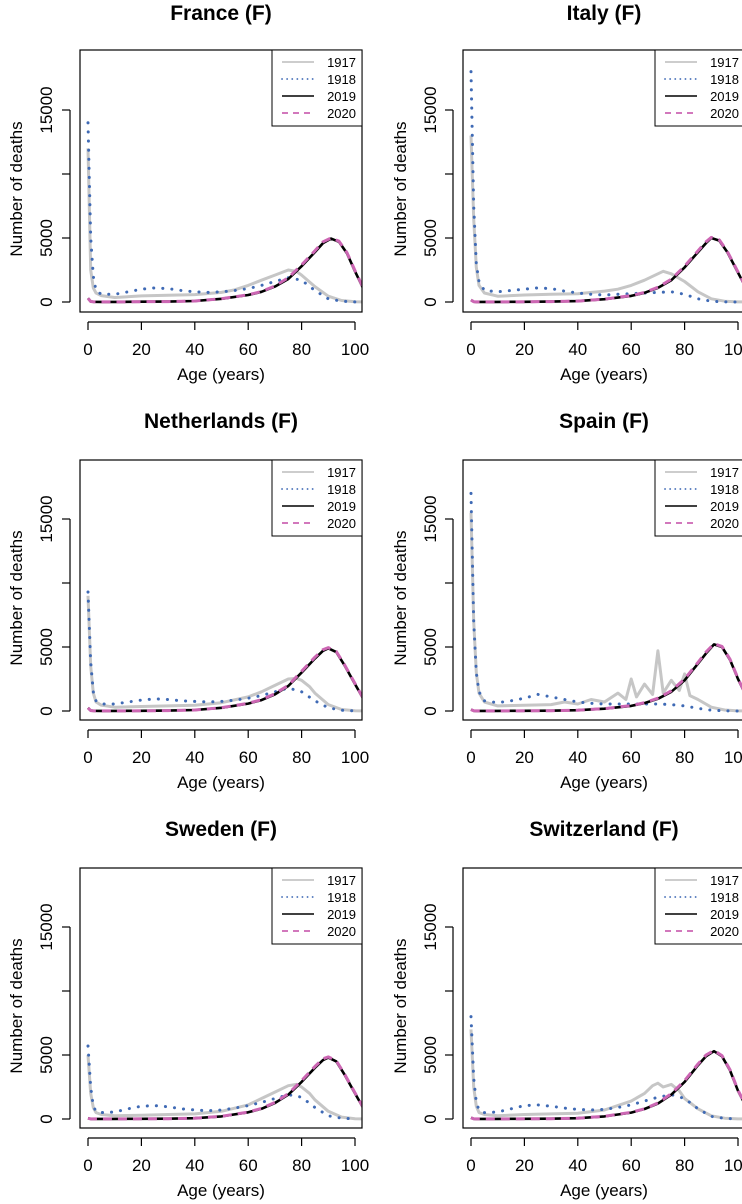 This screenshot has width=742, height=1204. I want to click on panel-title: Switzerland (F), so click(603, 829).